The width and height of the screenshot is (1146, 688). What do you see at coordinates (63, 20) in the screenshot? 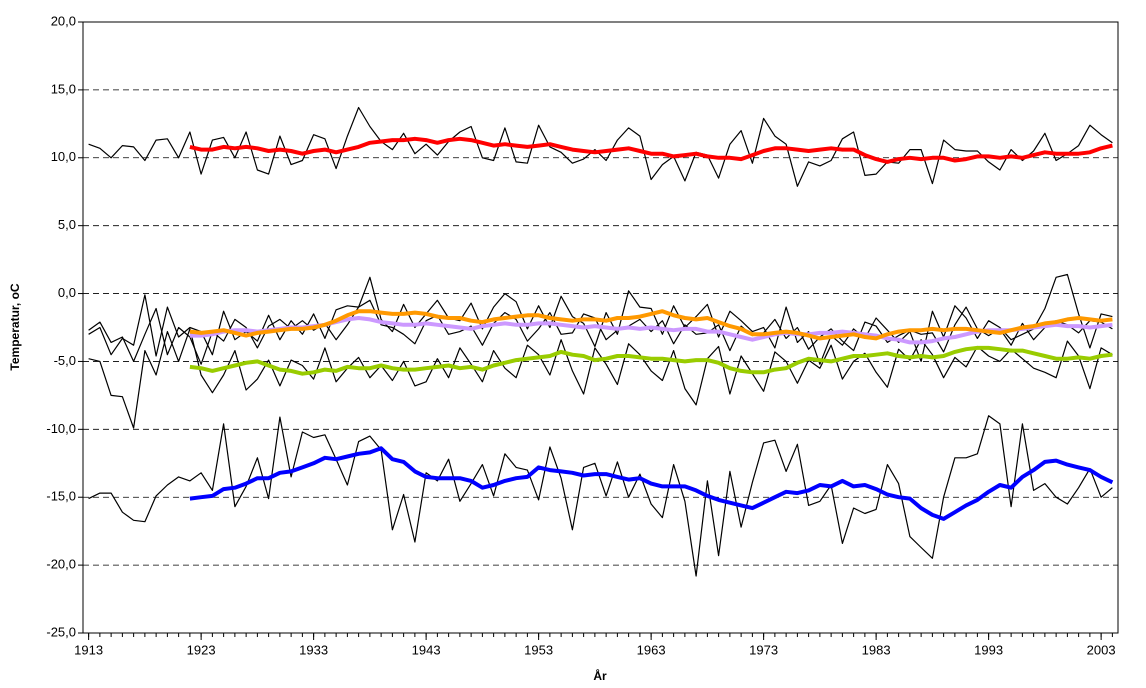
I see `y-tick-label: 20,0` at bounding box center [63, 20].